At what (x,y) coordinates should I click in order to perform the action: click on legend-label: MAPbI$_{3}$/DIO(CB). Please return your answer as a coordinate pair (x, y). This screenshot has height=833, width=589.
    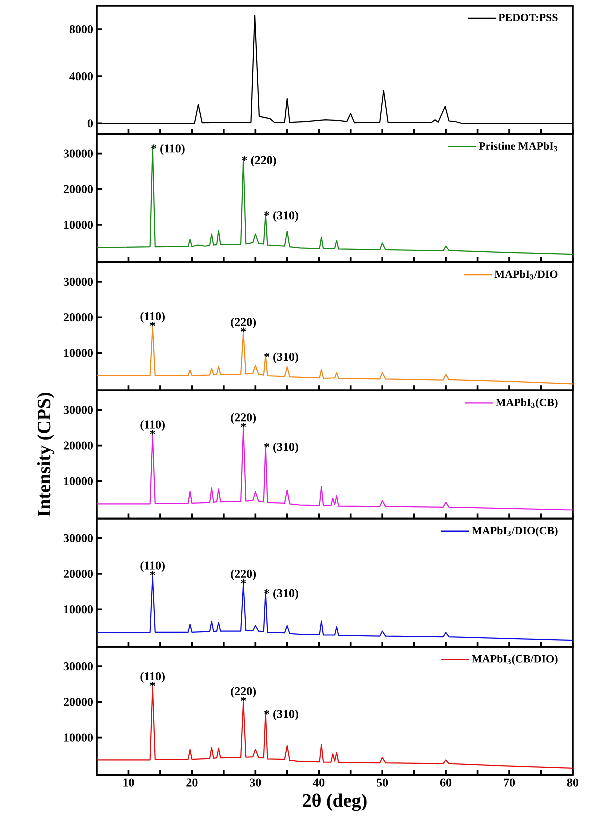
    Looking at the image, I should click on (515, 531).